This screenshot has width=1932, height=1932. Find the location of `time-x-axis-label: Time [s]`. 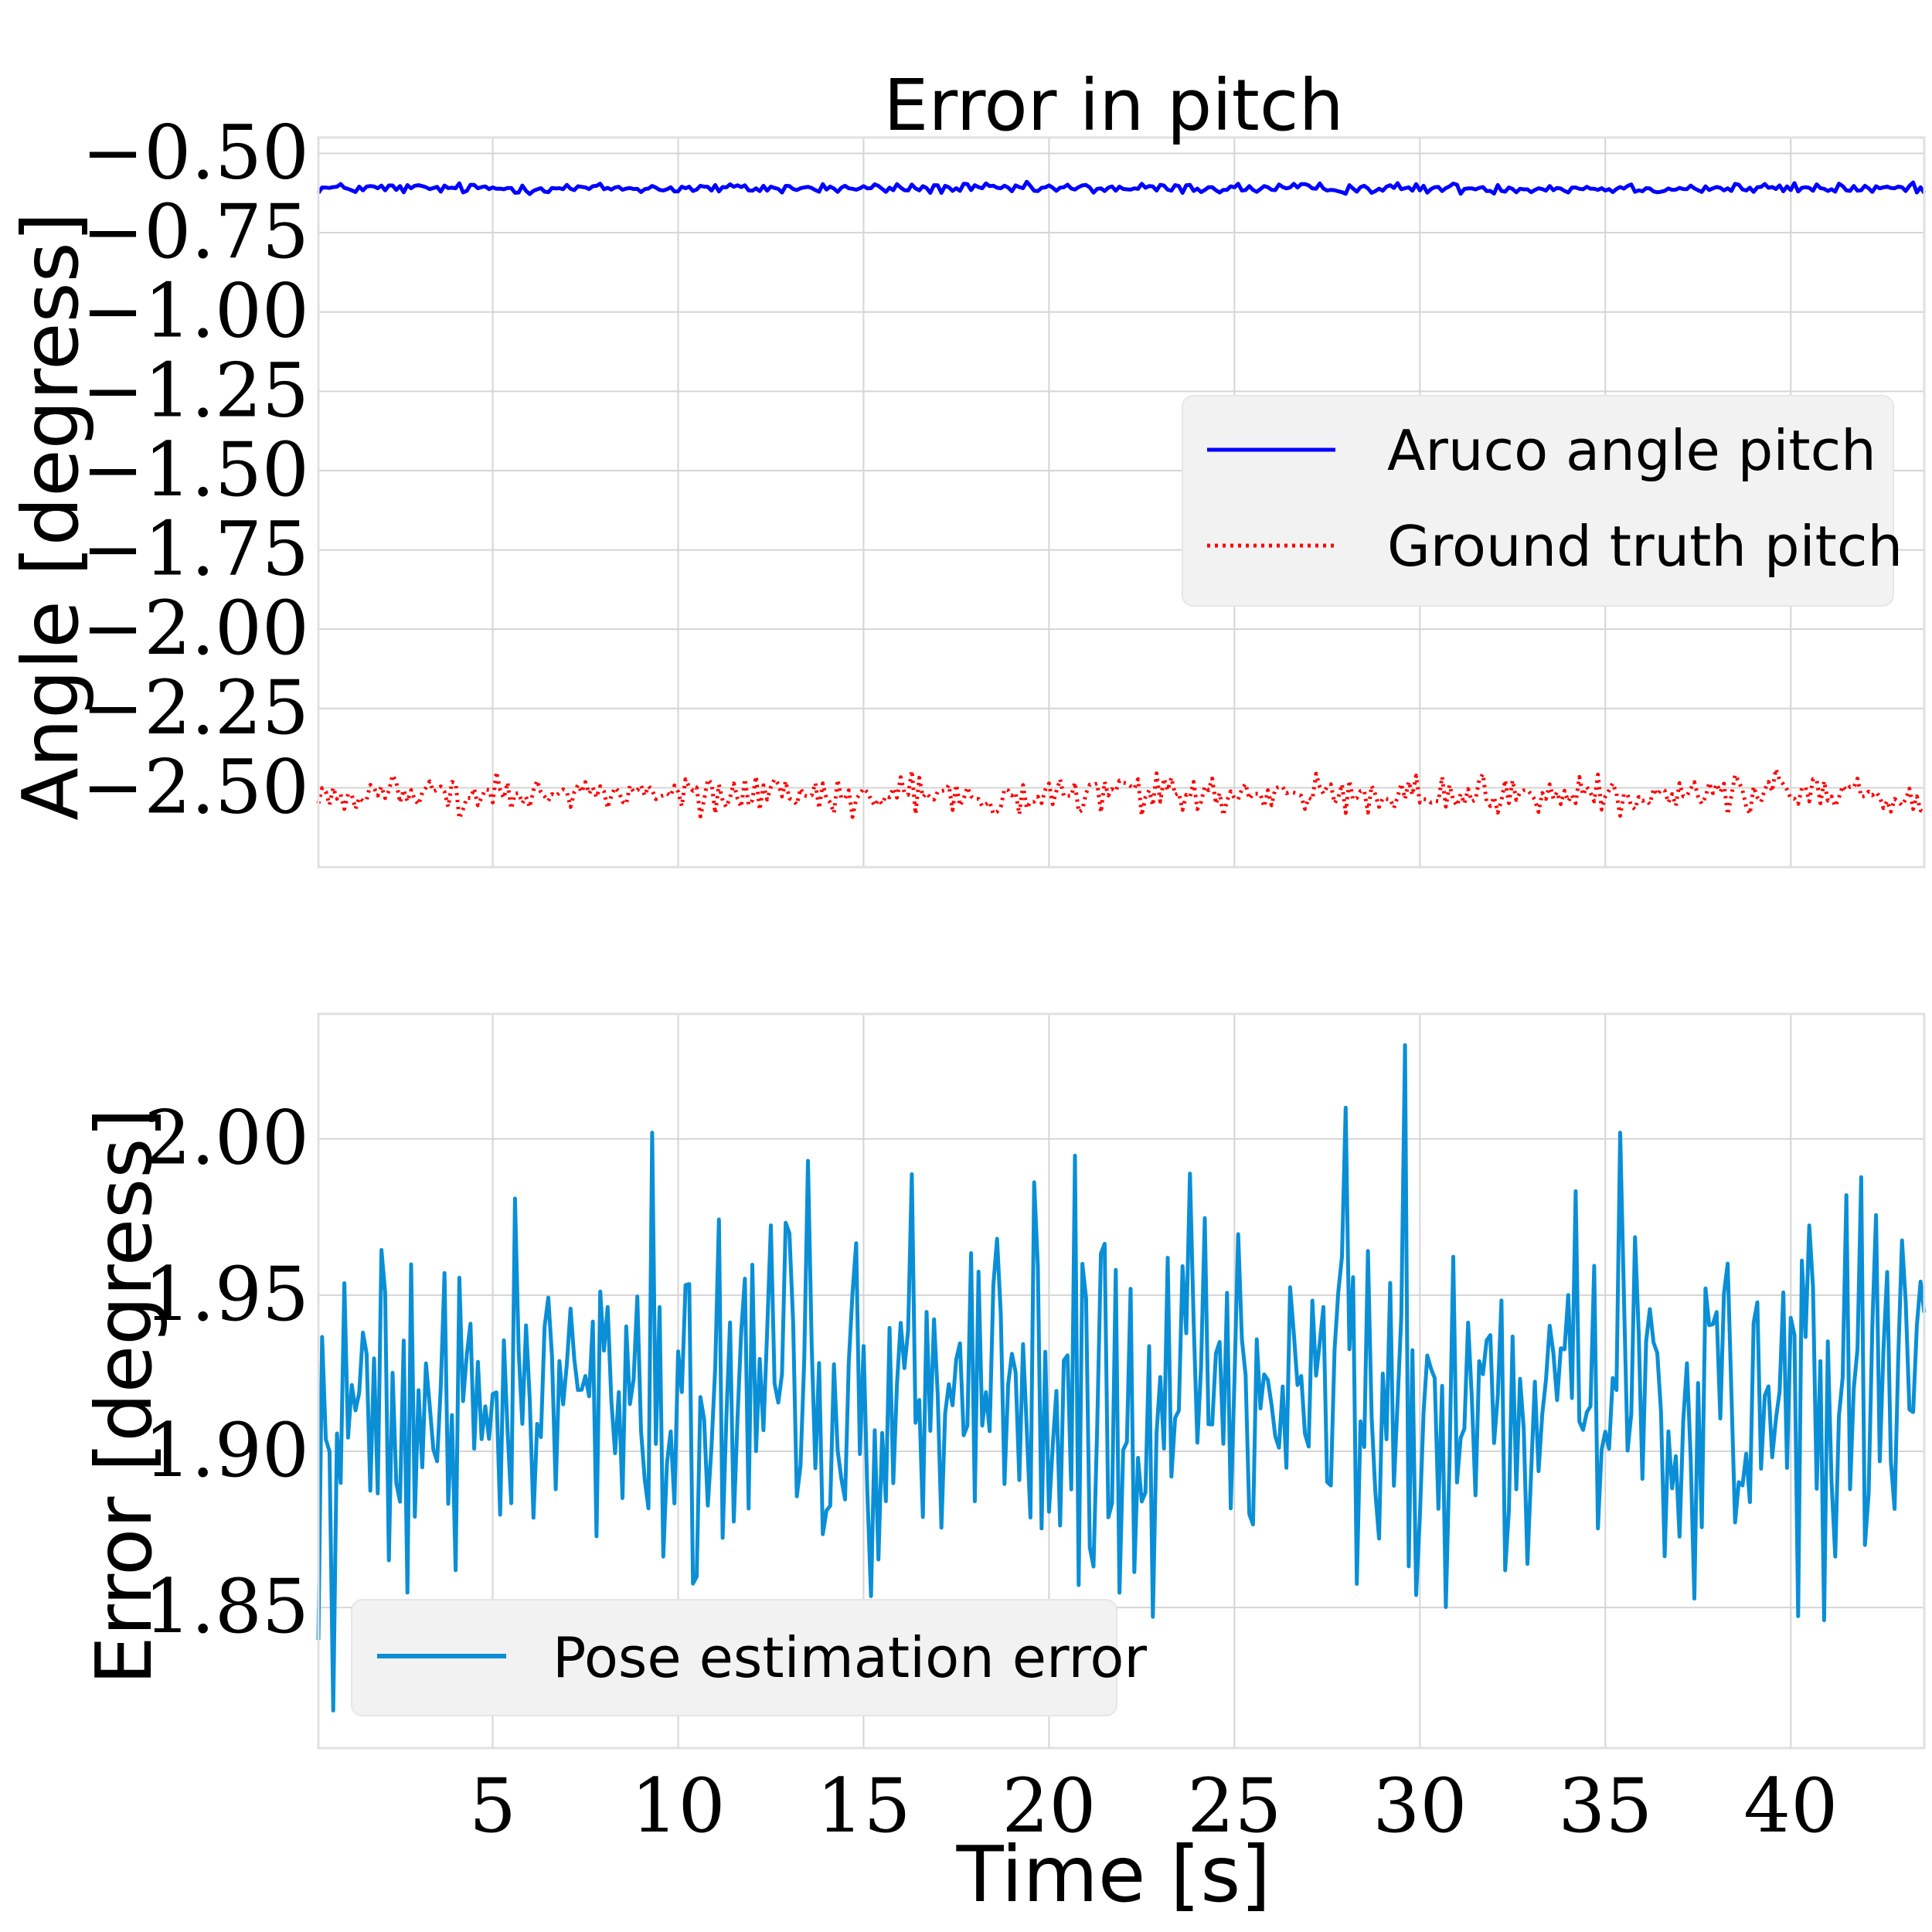

time-x-axis-label: Time [s] is located at coordinates (1113, 1874).